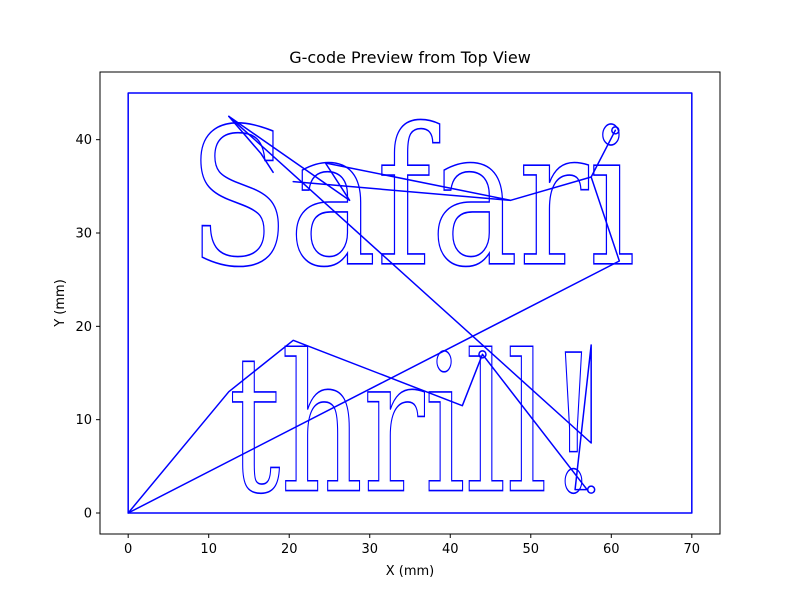 The width and height of the screenshot is (800, 600). Describe the element at coordinates (208, 549) in the screenshot. I see `x-tick-label: 10` at that location.